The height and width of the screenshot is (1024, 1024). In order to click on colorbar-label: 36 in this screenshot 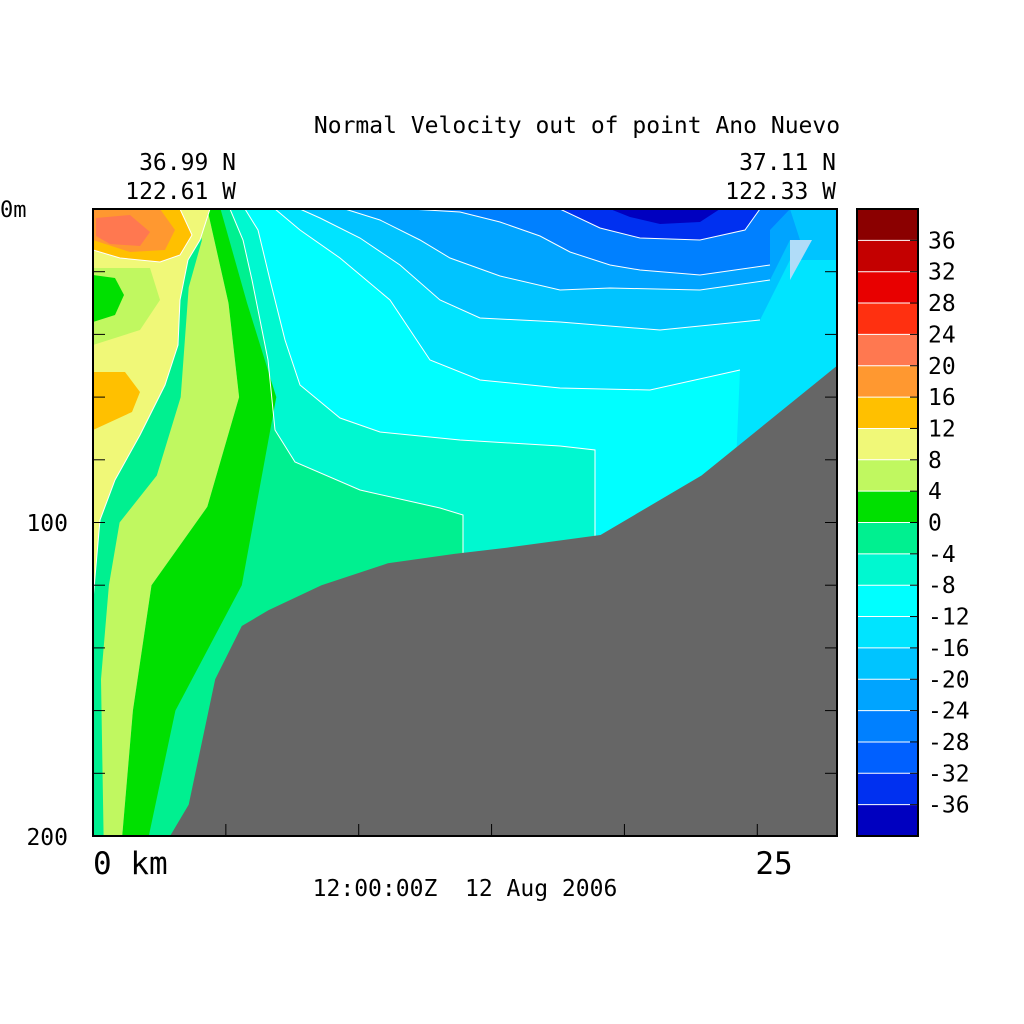, I will do `click(942, 241)`.